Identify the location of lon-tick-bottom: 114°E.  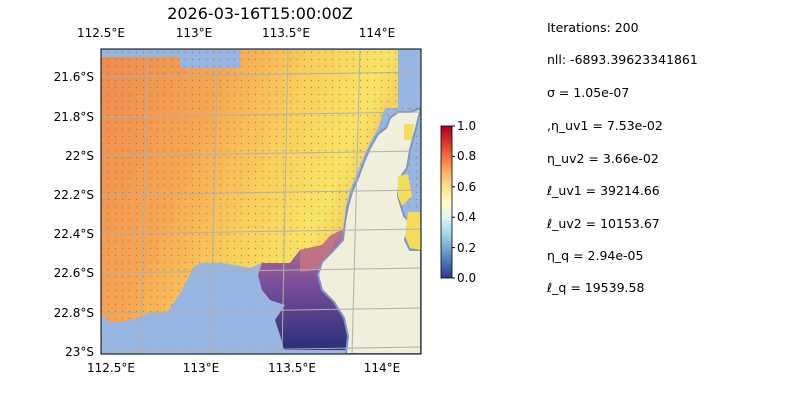
(382, 368).